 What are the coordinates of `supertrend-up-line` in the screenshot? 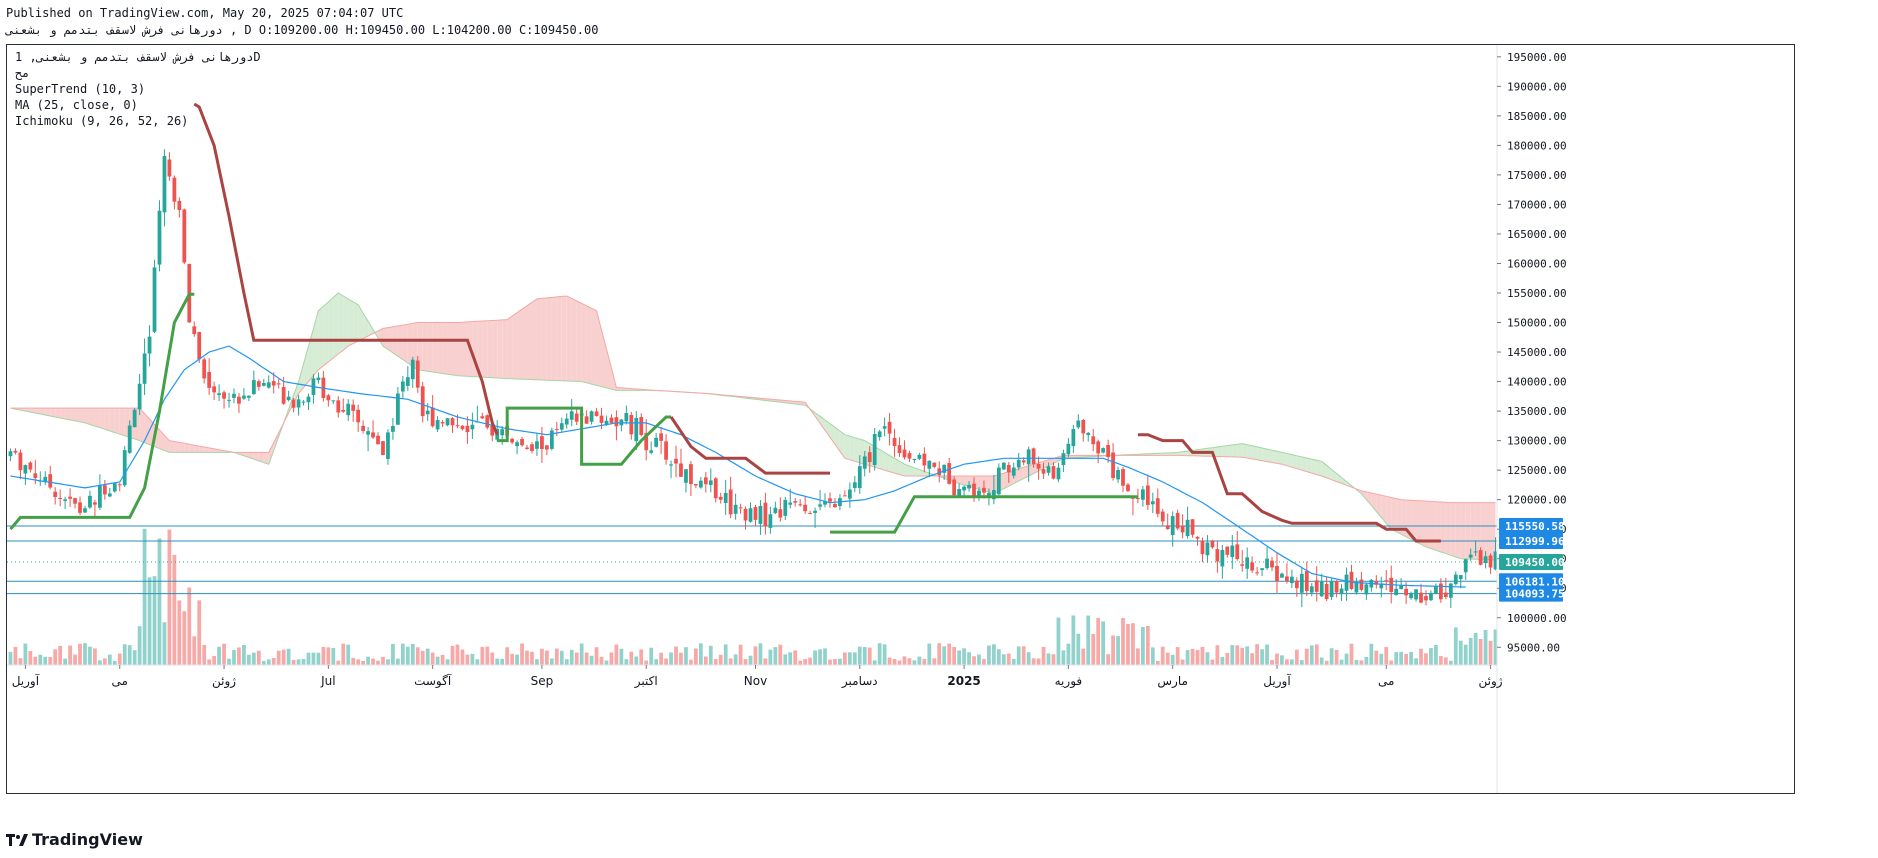 It's located at (584, 436).